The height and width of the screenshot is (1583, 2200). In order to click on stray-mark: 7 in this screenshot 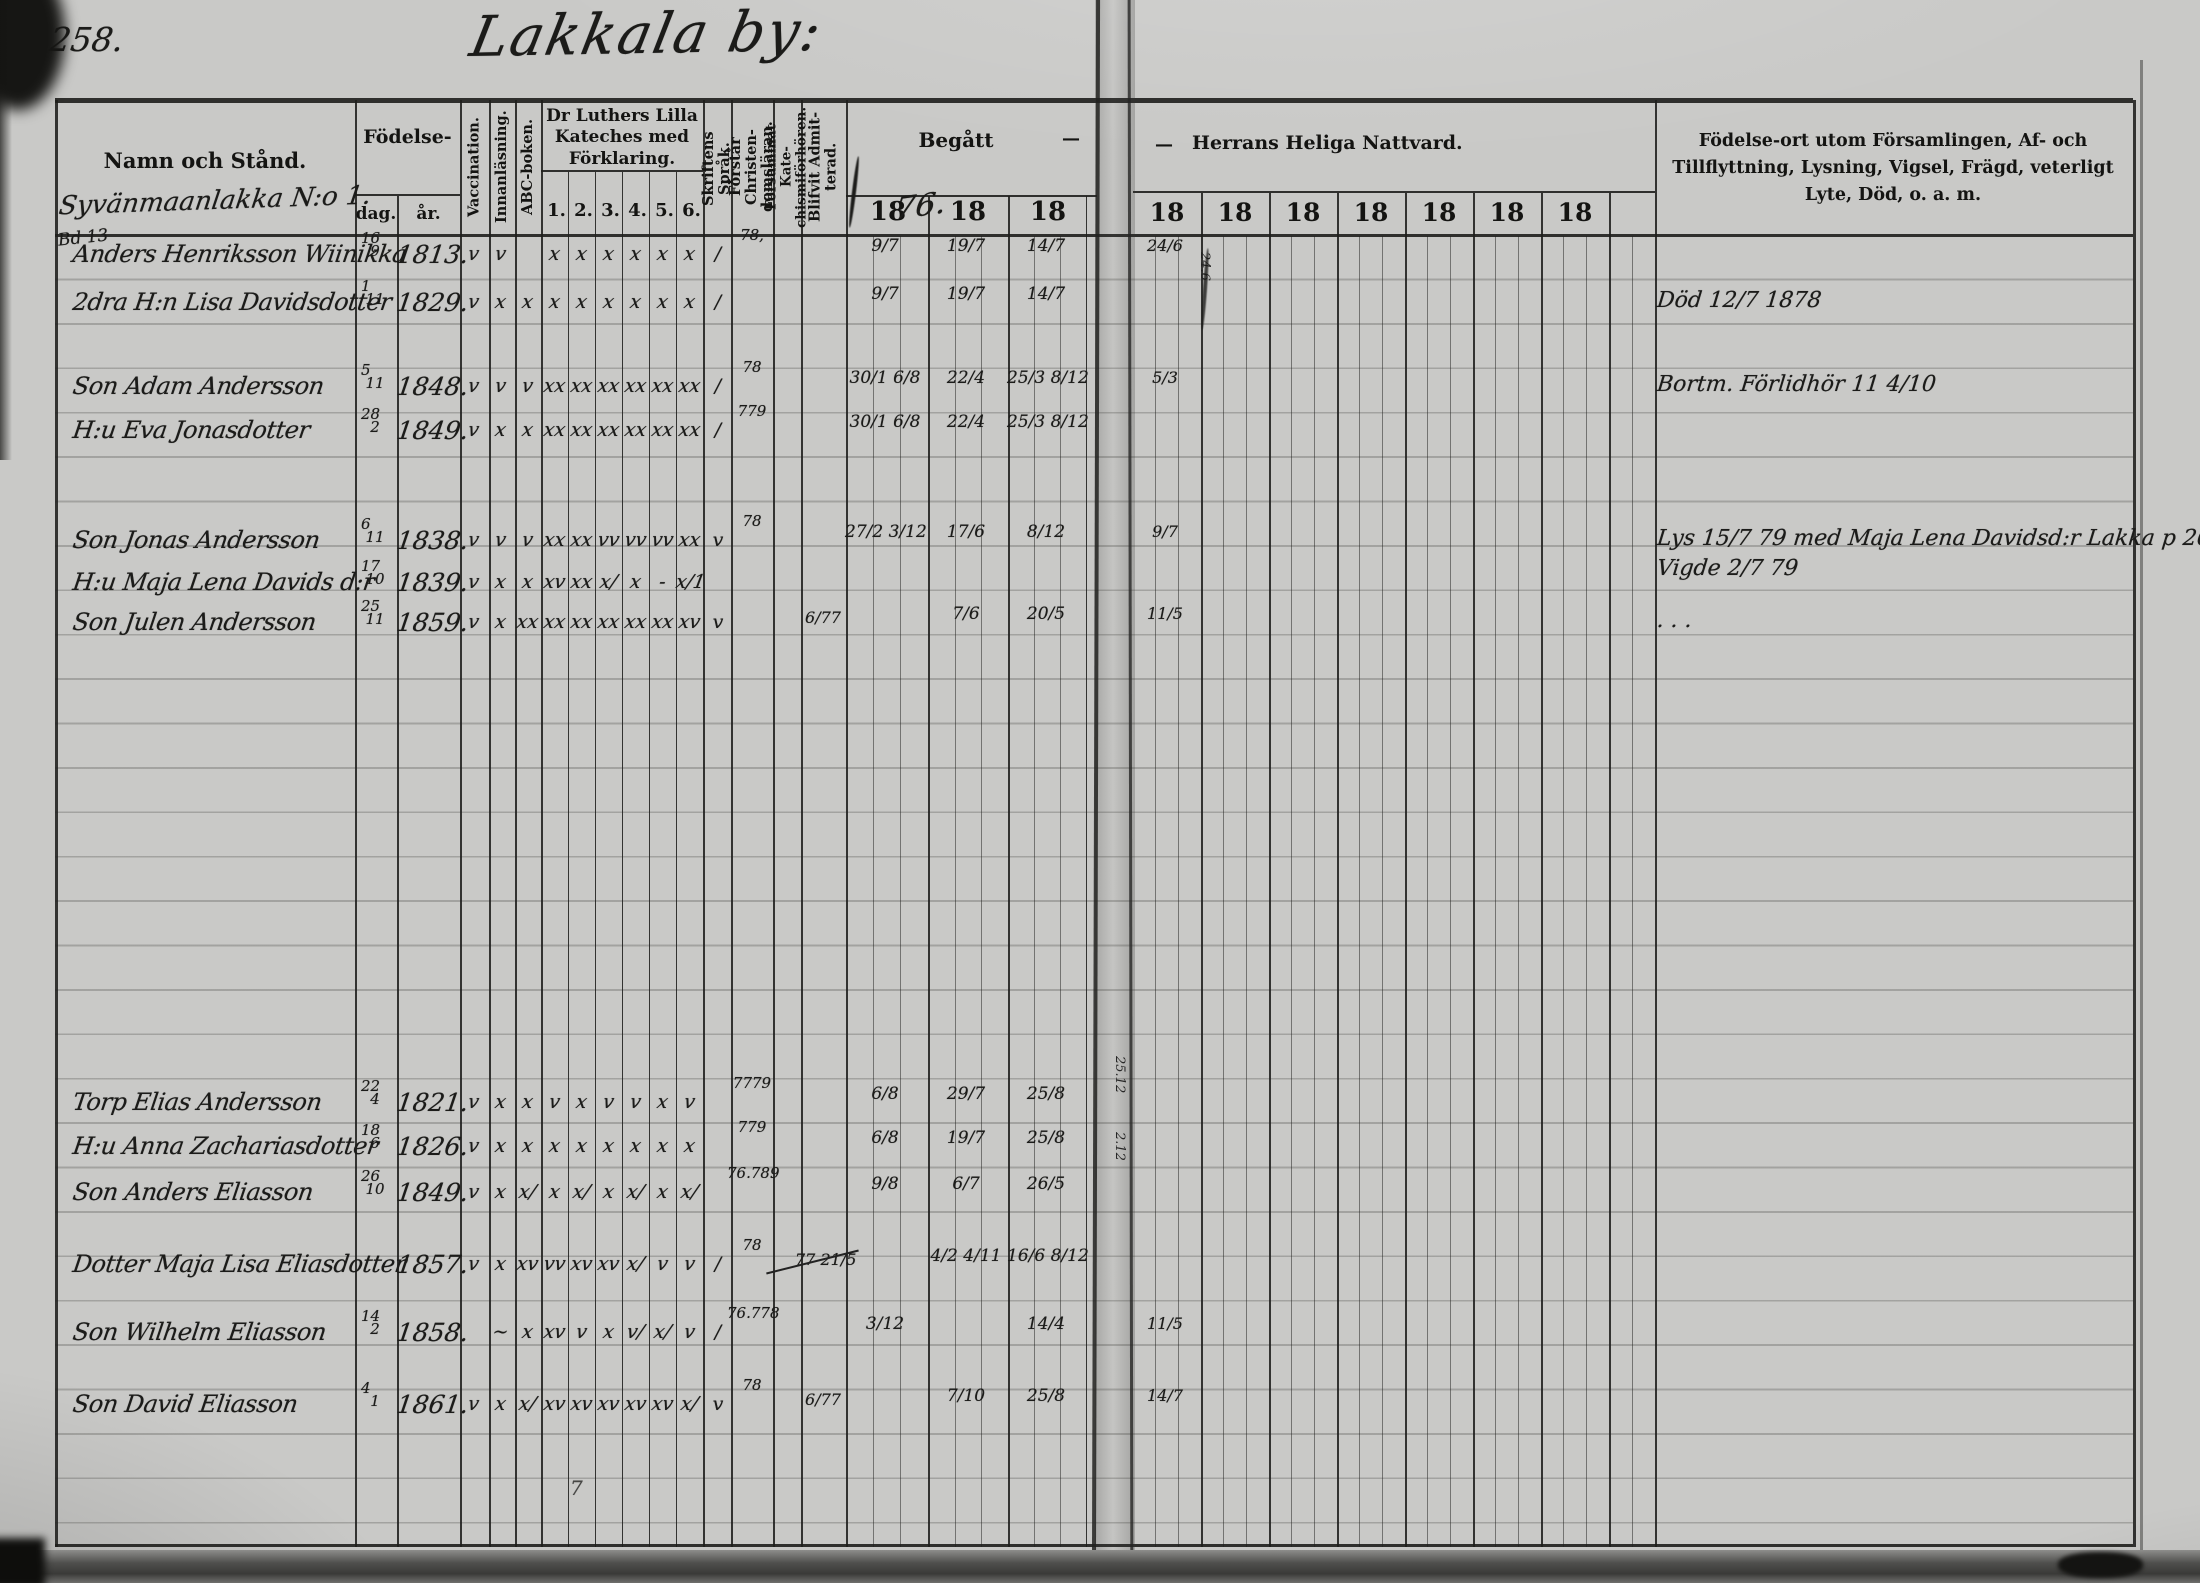, I will do `click(576, 1488)`.